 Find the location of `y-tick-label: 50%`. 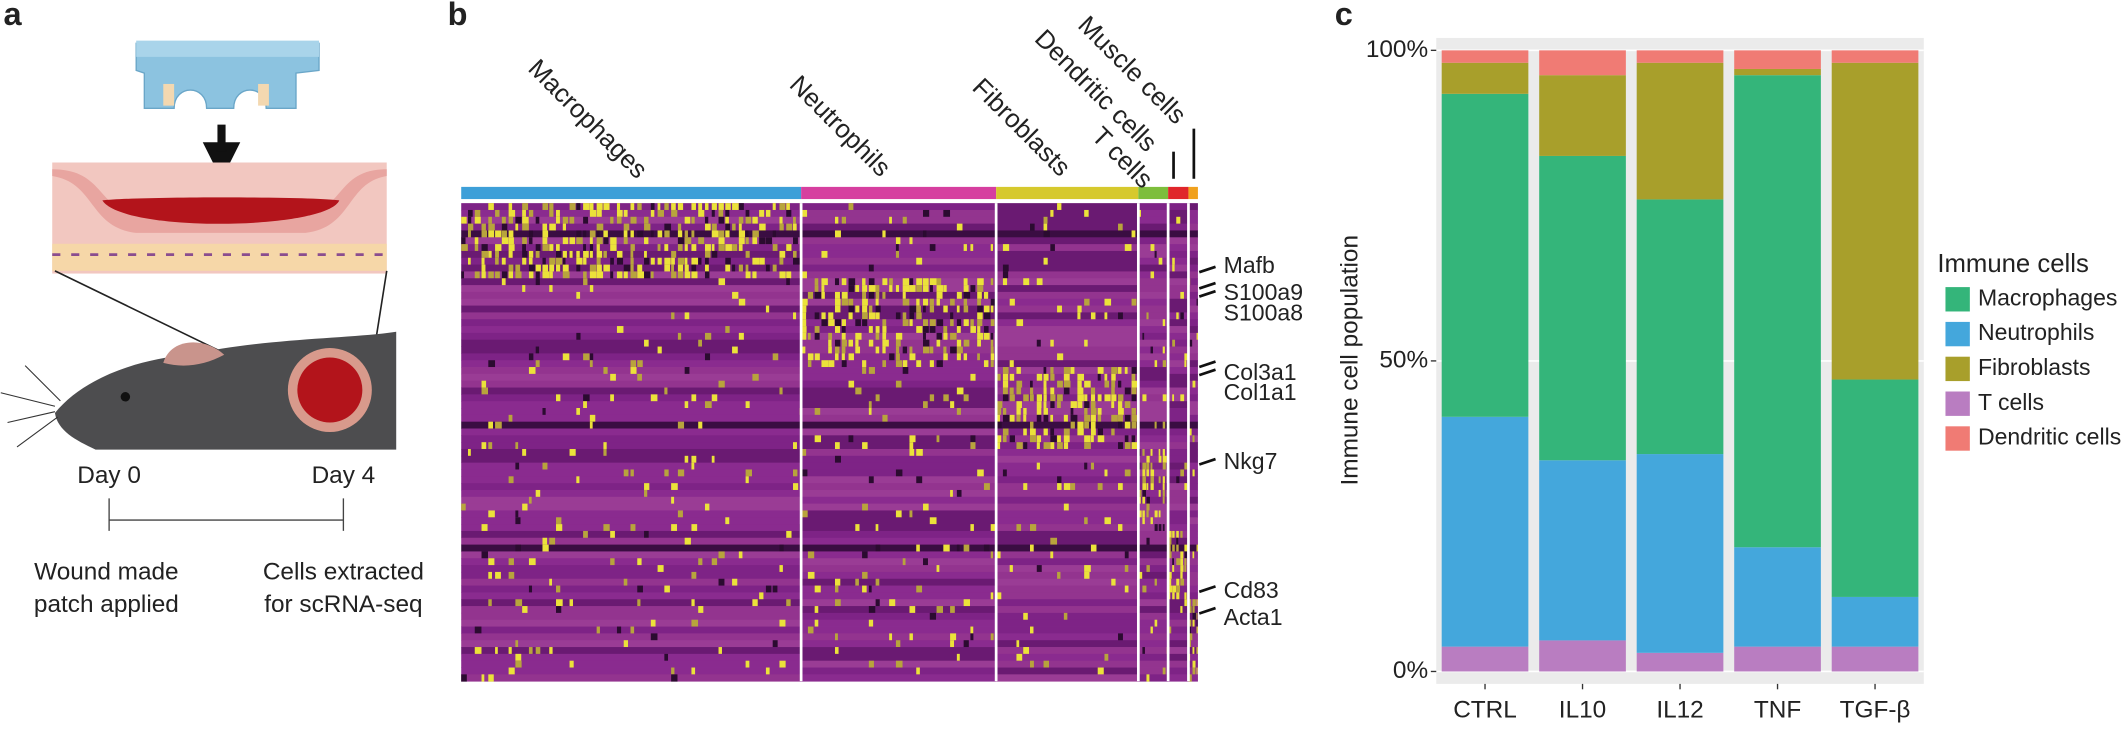

y-tick-label: 50% is located at coordinates (1403, 359).